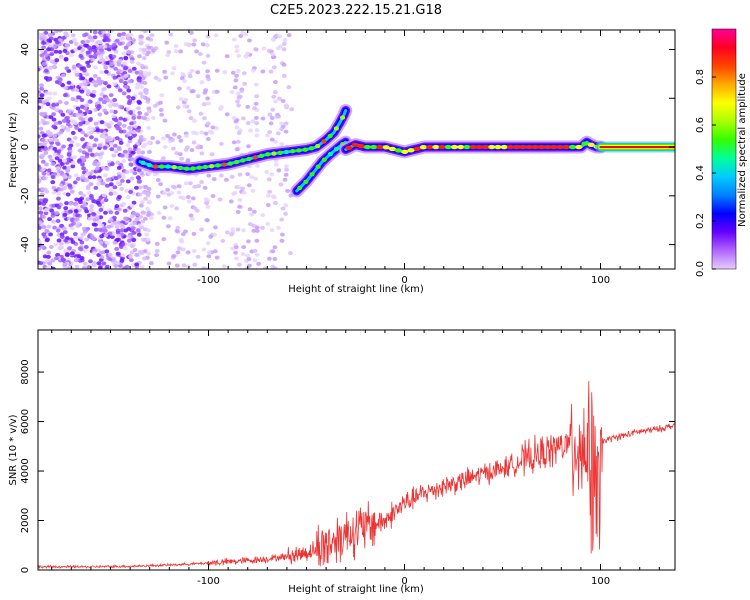 This screenshot has height=600, width=750. What do you see at coordinates (404, 581) in the screenshot?
I see `snr-x-tick-label: 0` at bounding box center [404, 581].